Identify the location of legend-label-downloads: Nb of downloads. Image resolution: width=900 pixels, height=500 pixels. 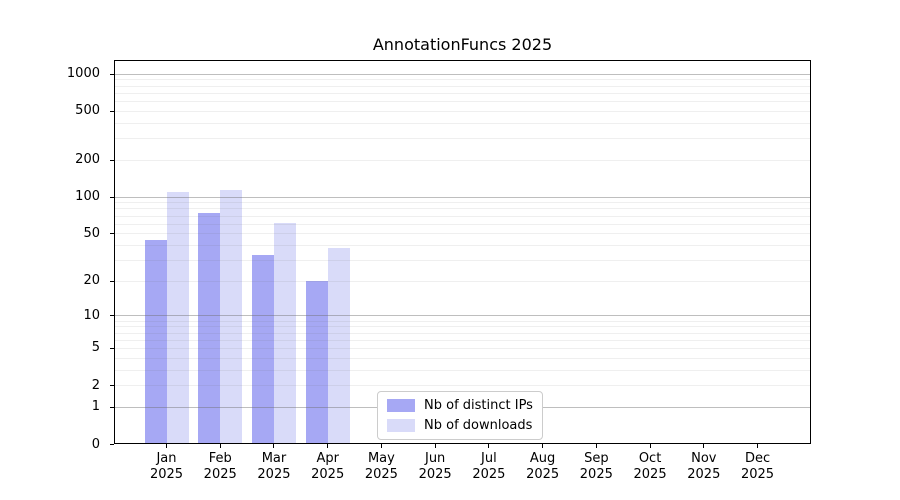
(478, 425).